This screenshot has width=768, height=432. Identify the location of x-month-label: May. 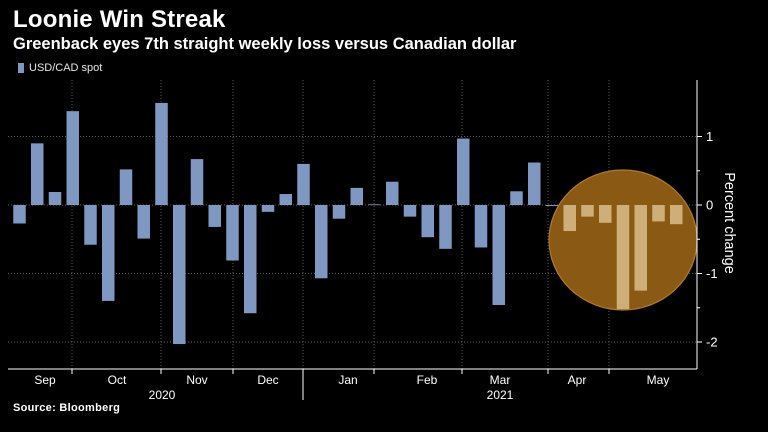
(658, 380).